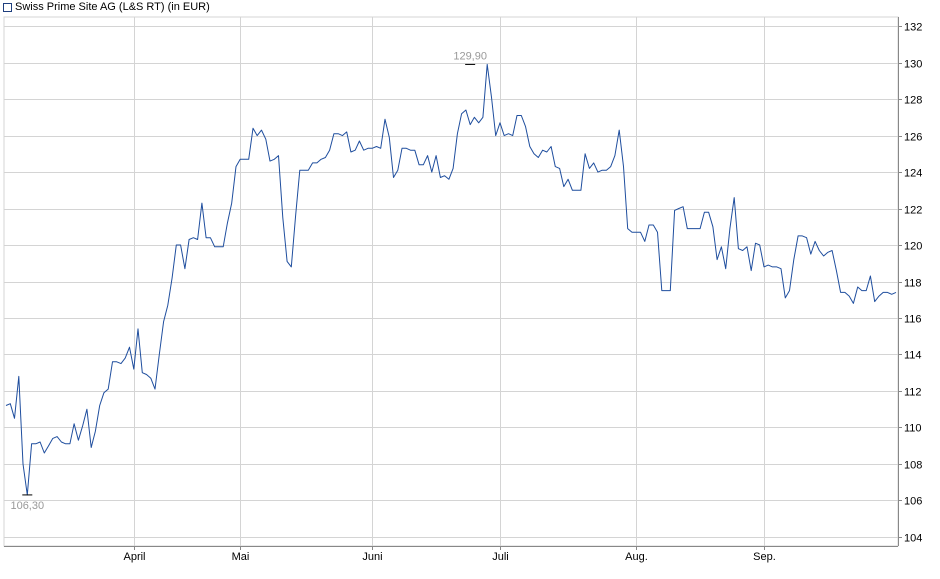 This screenshot has height=579, width=940. Describe the element at coordinates (913, 320) in the screenshot. I see `y-tick-label: 116` at that location.